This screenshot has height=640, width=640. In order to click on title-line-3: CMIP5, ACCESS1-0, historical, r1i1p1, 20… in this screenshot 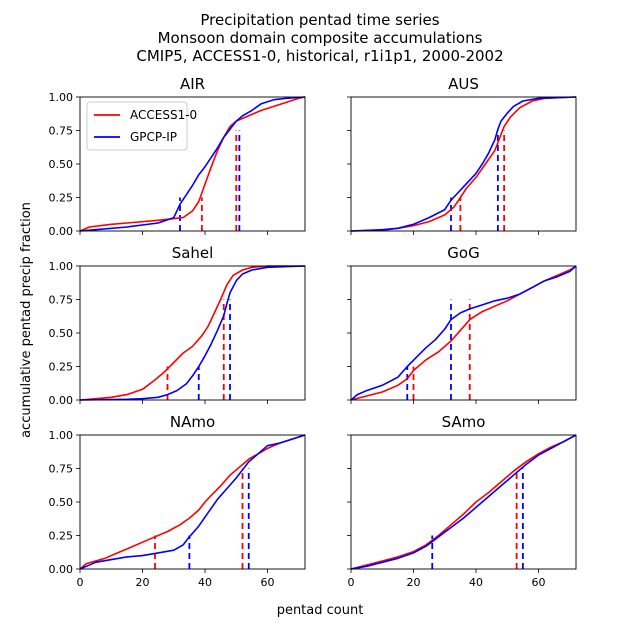, I will do `click(319, 56)`.